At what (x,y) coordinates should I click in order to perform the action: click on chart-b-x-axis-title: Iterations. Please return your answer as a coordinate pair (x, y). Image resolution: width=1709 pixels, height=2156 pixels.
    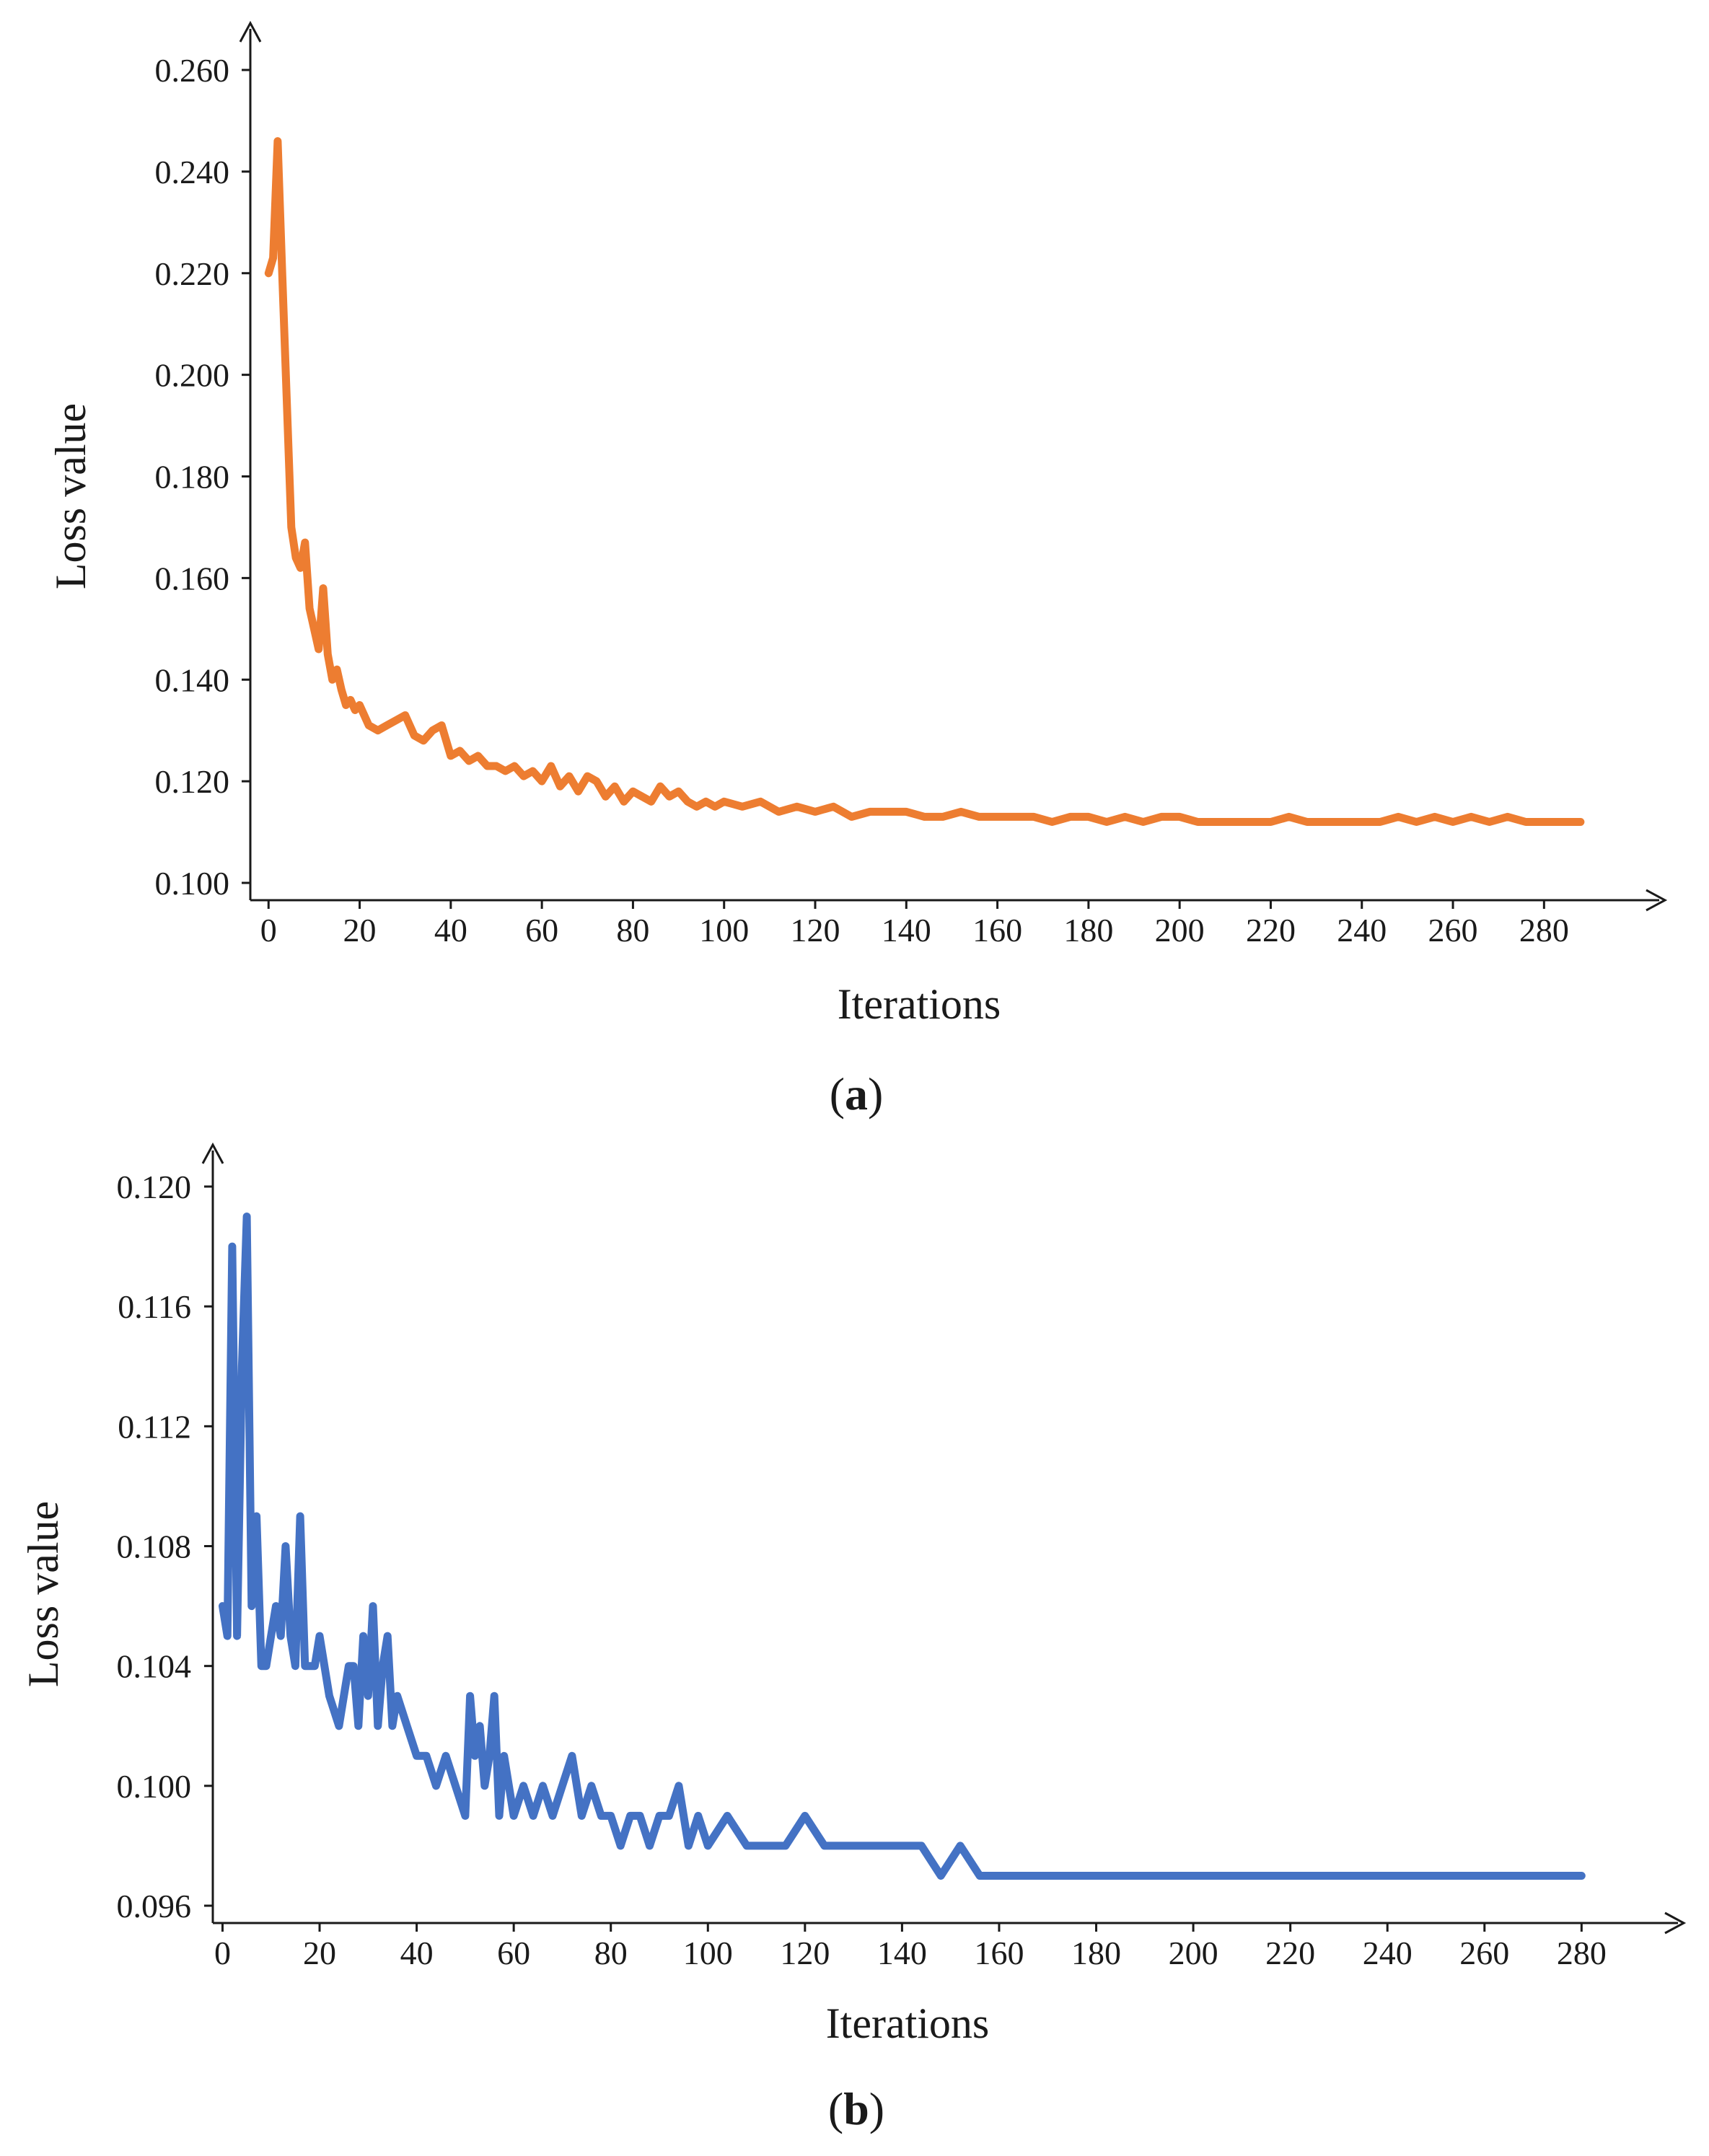
    Looking at the image, I should click on (908, 2023).